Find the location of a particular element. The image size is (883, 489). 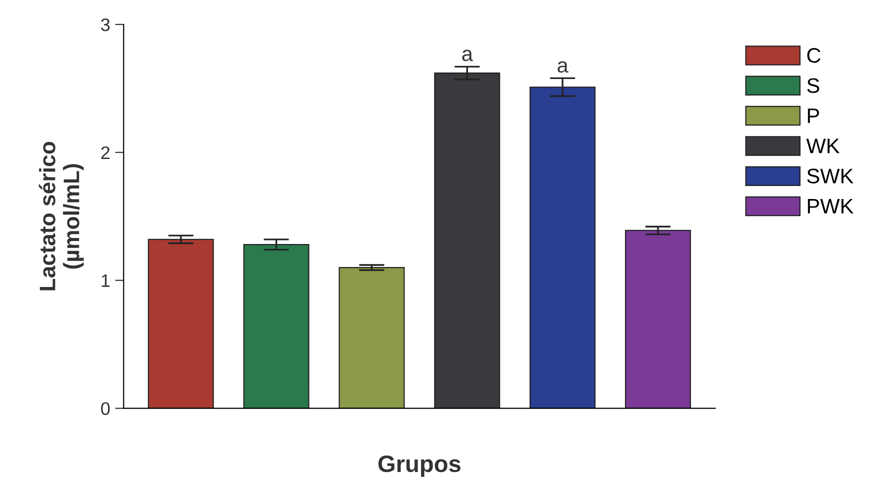

legend-label: P is located at coordinates (814, 115).